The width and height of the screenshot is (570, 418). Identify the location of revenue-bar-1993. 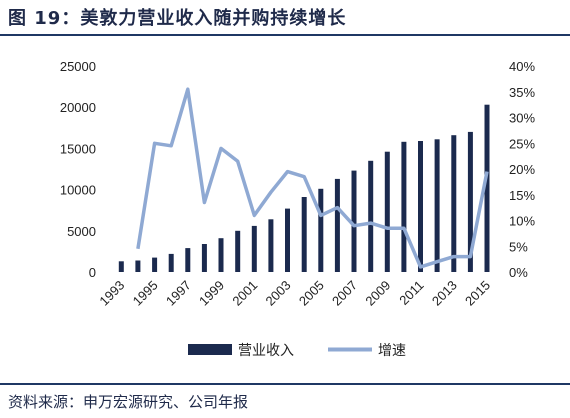
(121, 266).